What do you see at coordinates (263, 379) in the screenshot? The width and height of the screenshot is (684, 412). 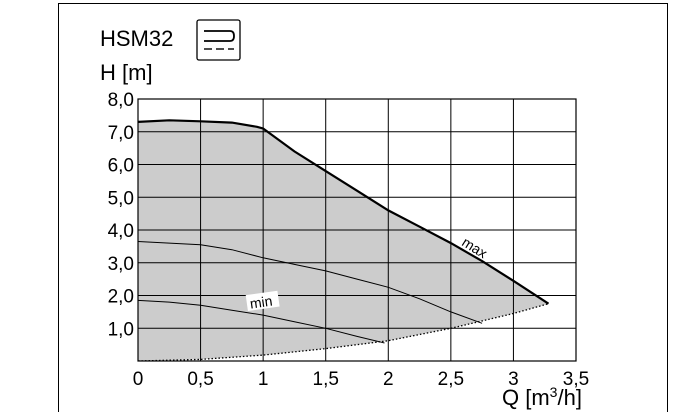 I see `x-tick-label: 1` at bounding box center [263, 379].